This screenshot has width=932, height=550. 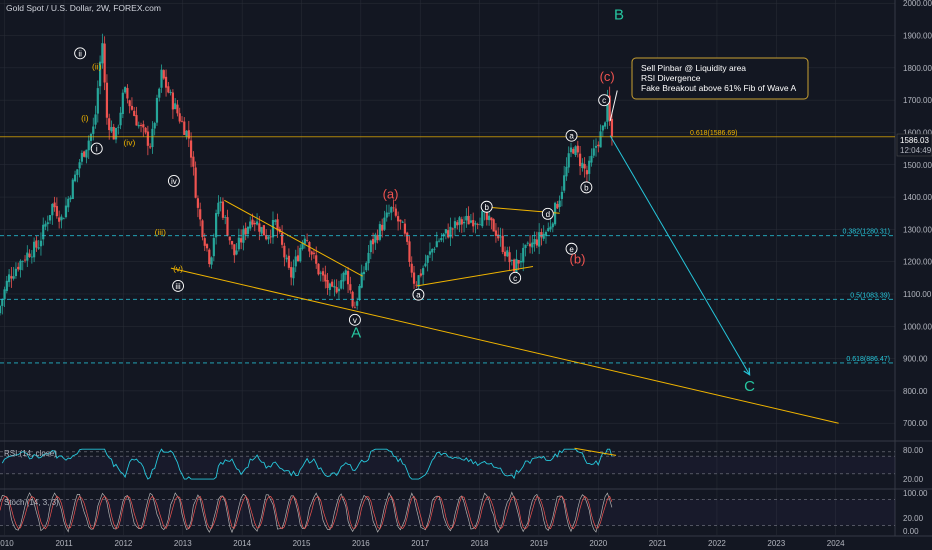 I want to click on x-tick-label: 2012, so click(x=124, y=543).